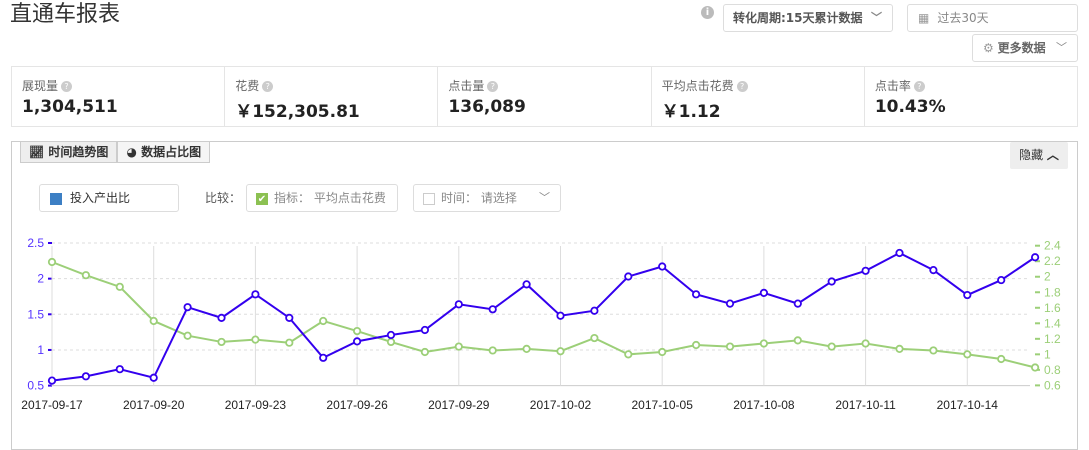 The width and height of the screenshot is (1089, 450). I want to click on time-label: 时间： 请选择, so click(479, 198).